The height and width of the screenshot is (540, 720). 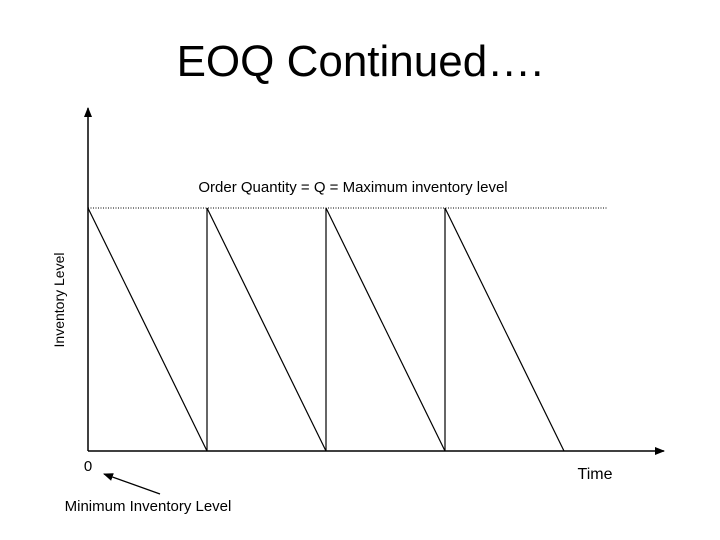 What do you see at coordinates (88, 466) in the screenshot?
I see `origin-label: 0` at bounding box center [88, 466].